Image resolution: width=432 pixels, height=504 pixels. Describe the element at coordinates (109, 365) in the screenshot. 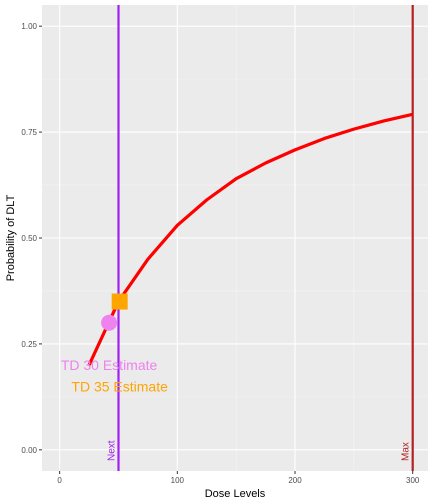

I see `td30-estimate-label: TD 30 Estimate` at that location.